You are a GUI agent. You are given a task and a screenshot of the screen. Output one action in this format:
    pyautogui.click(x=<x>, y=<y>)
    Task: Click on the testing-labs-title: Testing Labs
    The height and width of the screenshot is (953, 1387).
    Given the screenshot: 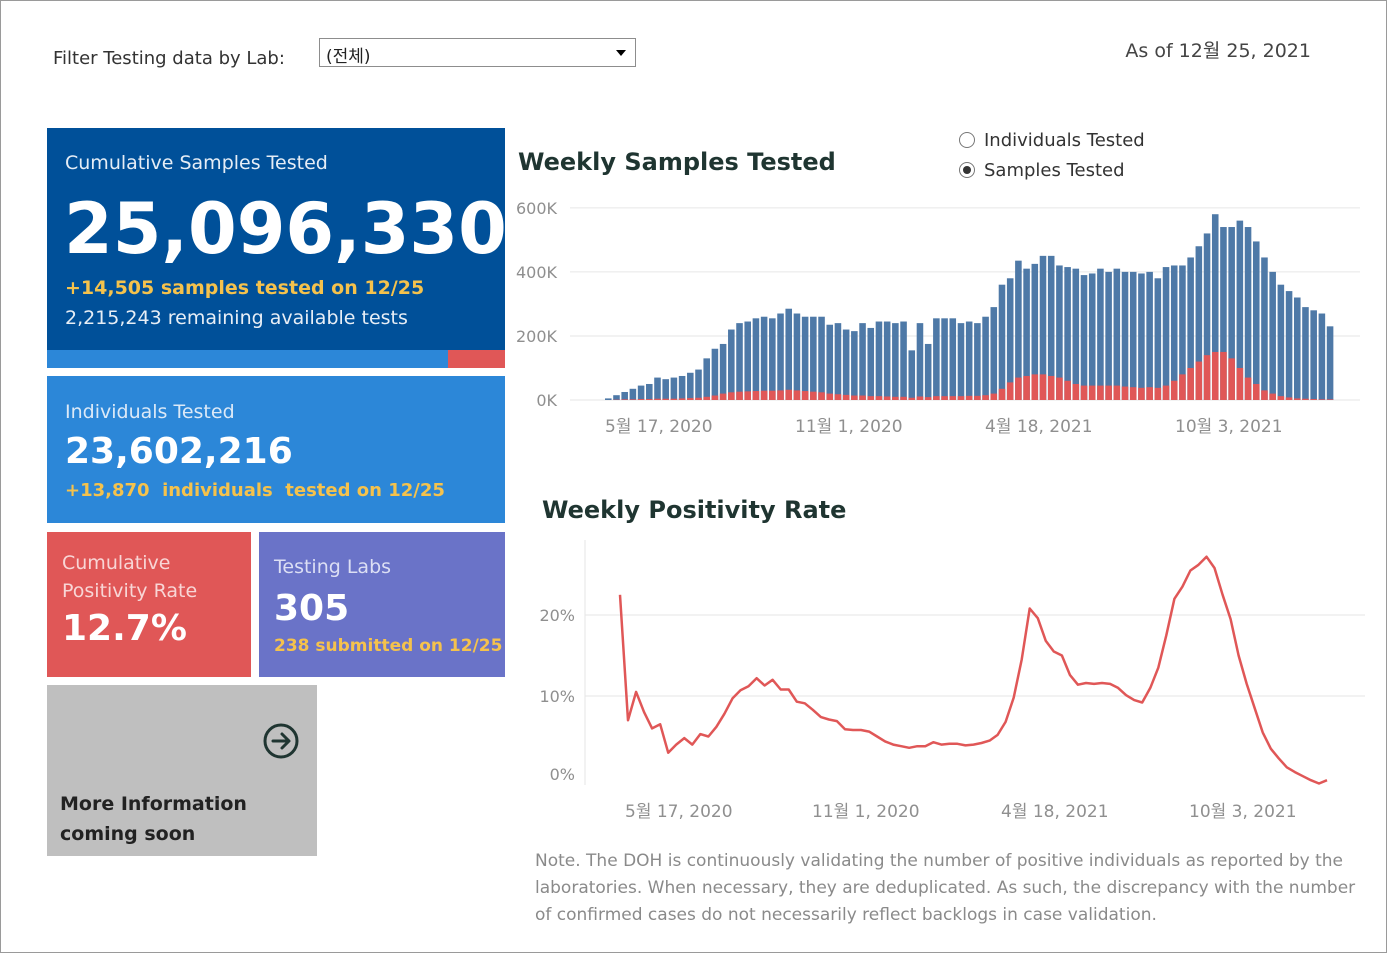 What is the action you would take?
    pyautogui.click(x=333, y=567)
    